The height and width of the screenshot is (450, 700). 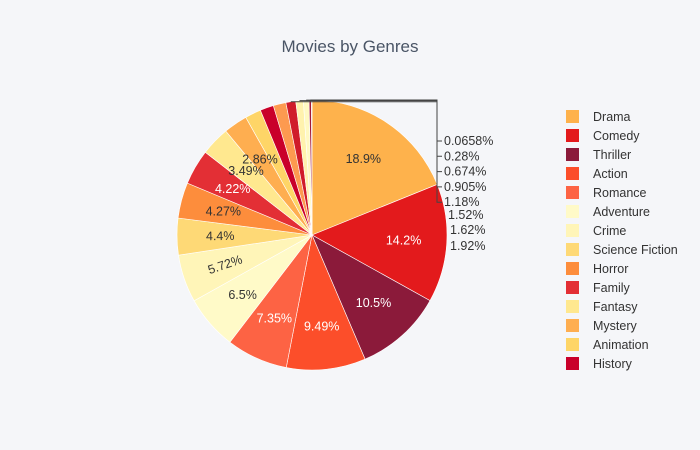 I want to click on slice-value-label: 0.905%, so click(x=465, y=187).